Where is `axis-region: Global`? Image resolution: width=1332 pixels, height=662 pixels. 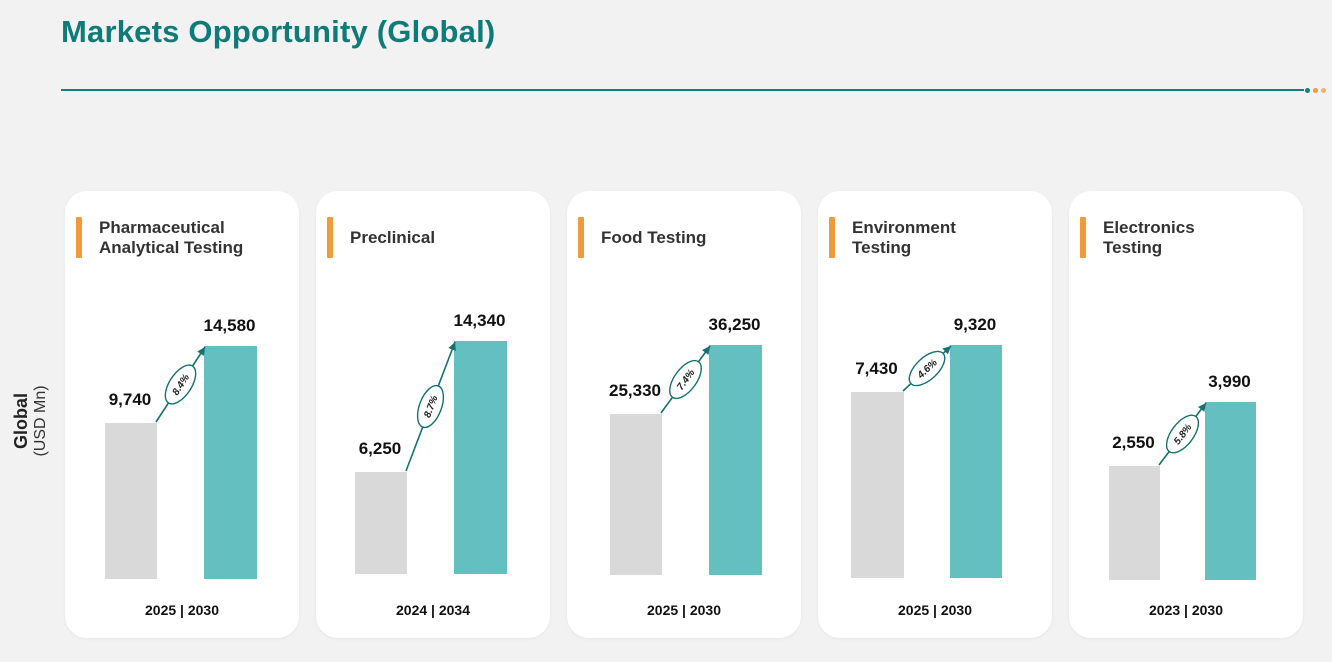 axis-region: Global is located at coordinates (21, 421).